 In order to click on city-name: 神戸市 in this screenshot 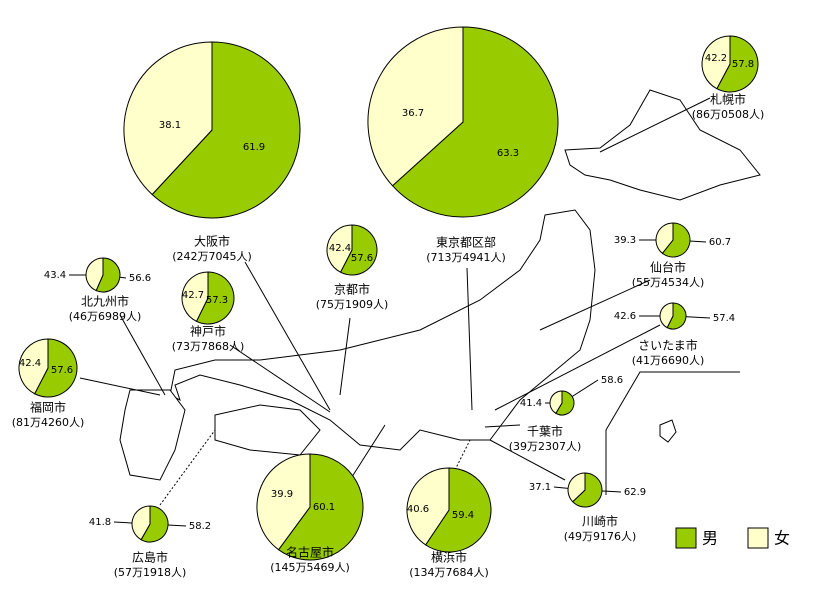, I will do `click(208, 331)`.